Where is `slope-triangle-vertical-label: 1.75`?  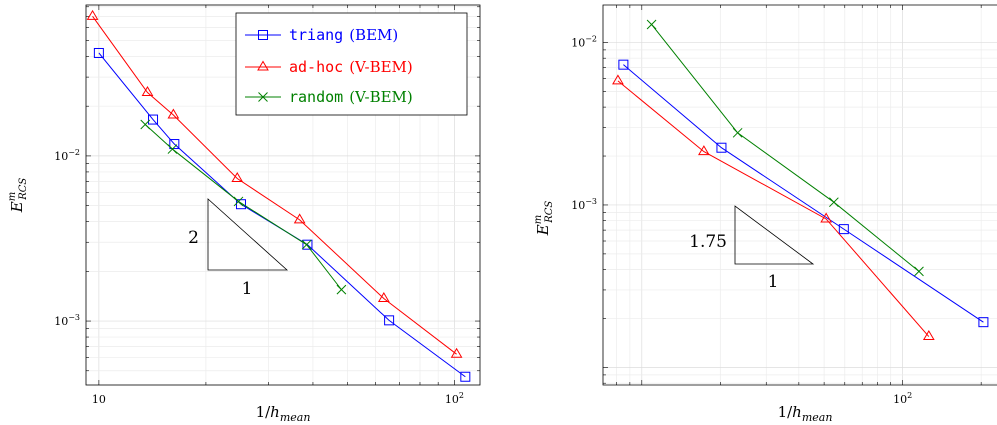 slope-triangle-vertical-label: 1.75 is located at coordinates (708, 242).